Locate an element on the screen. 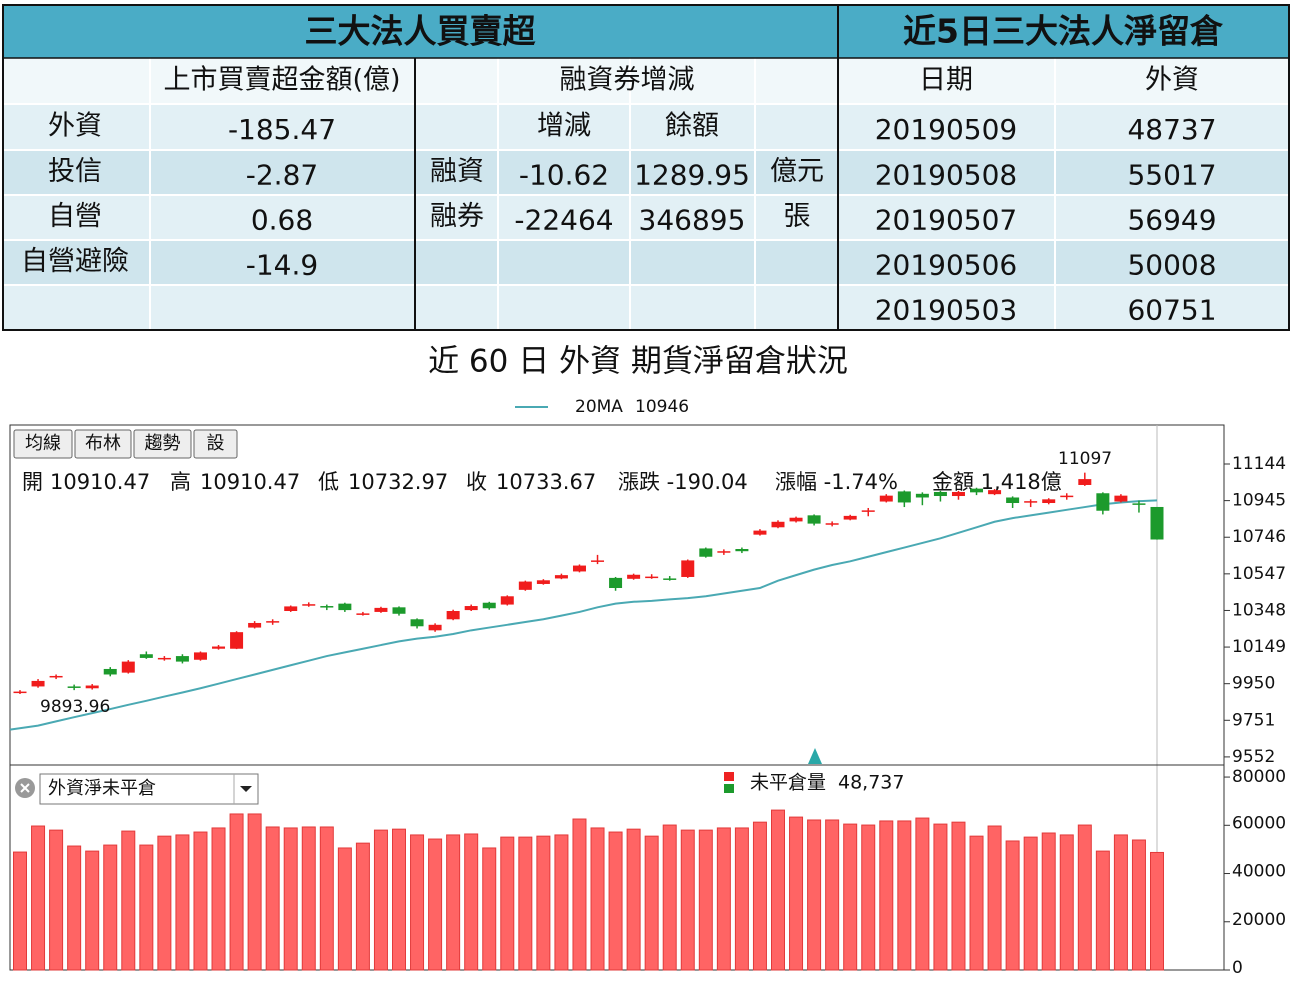 The width and height of the screenshot is (1307, 981). cell-value: 50008 is located at coordinates (1171, 265).